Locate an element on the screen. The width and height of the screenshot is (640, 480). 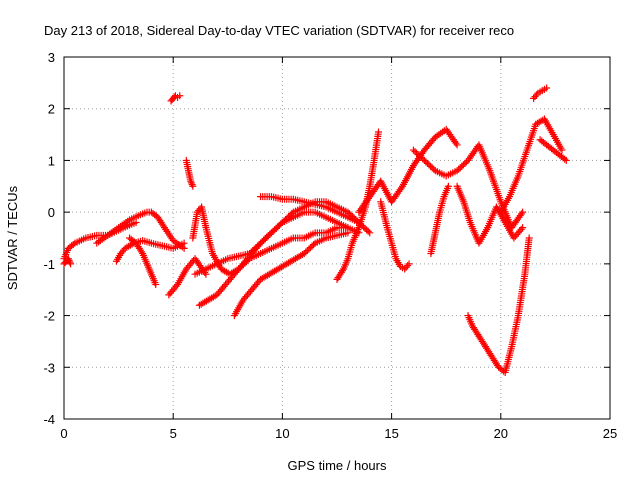
series-track-v is located at coordinates (540, 93).